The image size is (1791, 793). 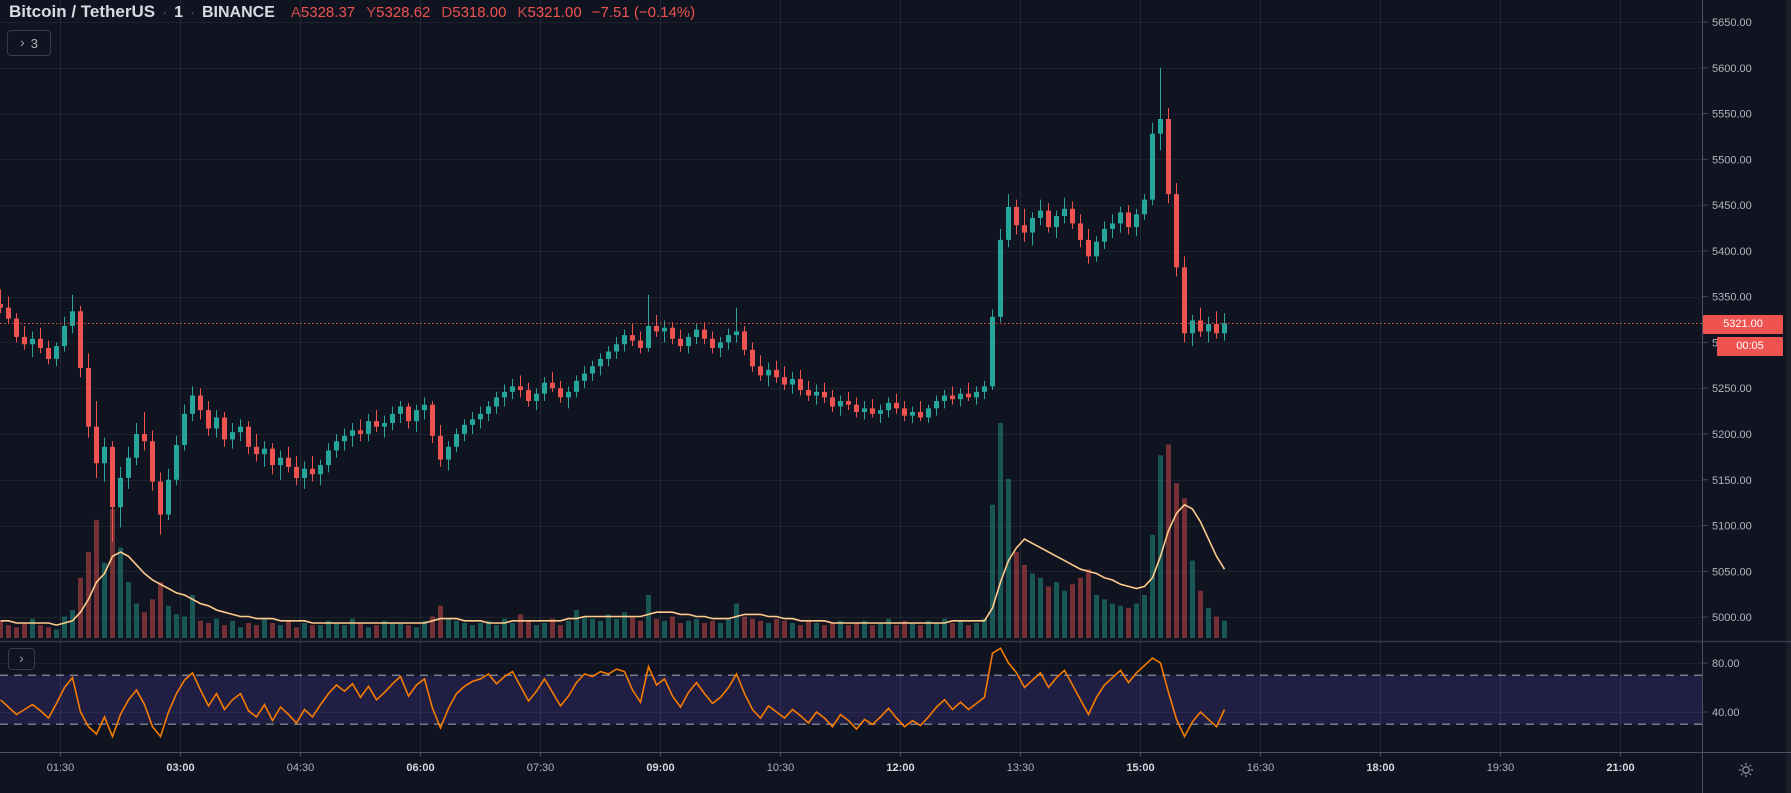 What do you see at coordinates (1746, 770) in the screenshot?
I see `gear-icon` at bounding box center [1746, 770].